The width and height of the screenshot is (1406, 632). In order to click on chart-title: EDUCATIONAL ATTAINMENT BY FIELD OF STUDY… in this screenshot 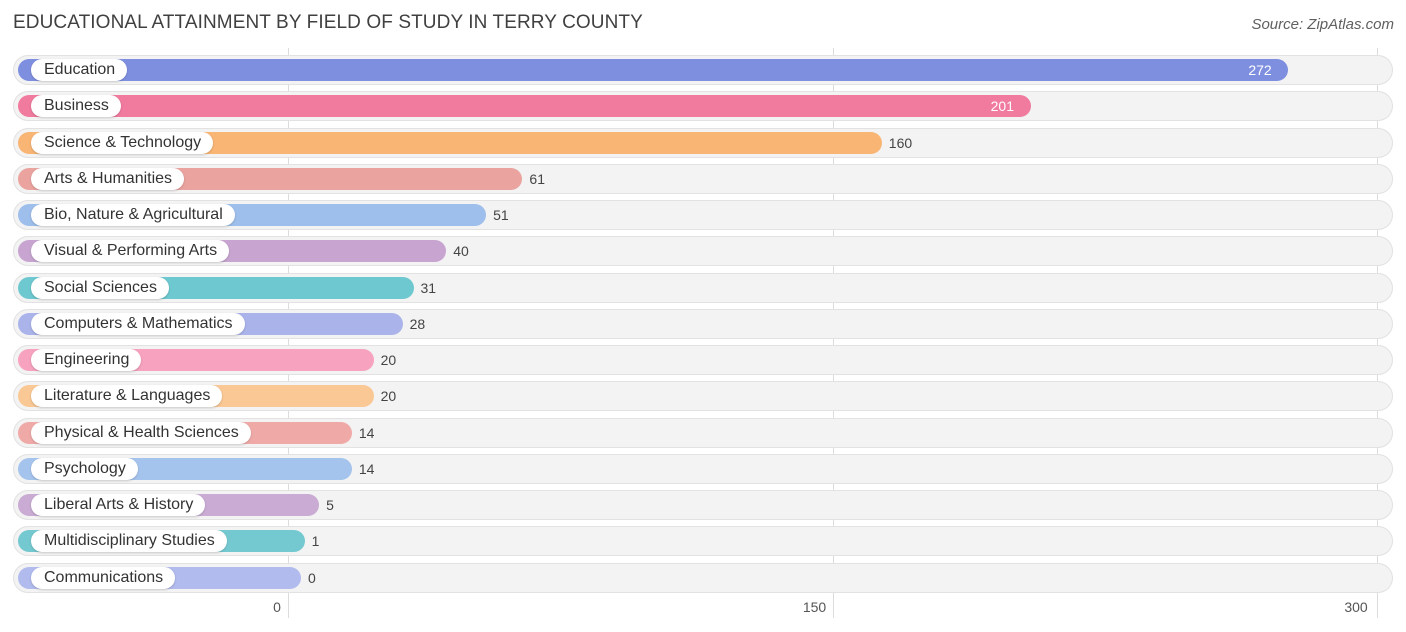, I will do `click(328, 22)`.